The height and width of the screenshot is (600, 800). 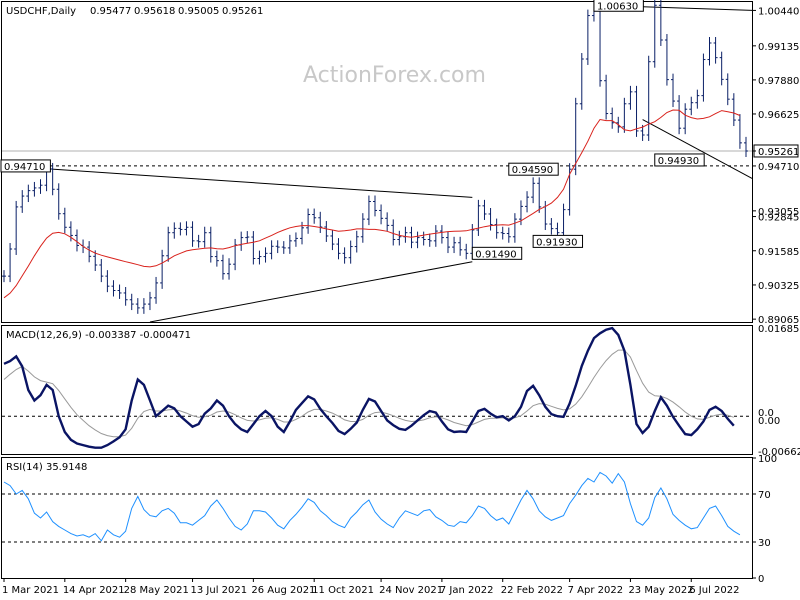 I want to click on rsi-line, so click(x=372, y=506).